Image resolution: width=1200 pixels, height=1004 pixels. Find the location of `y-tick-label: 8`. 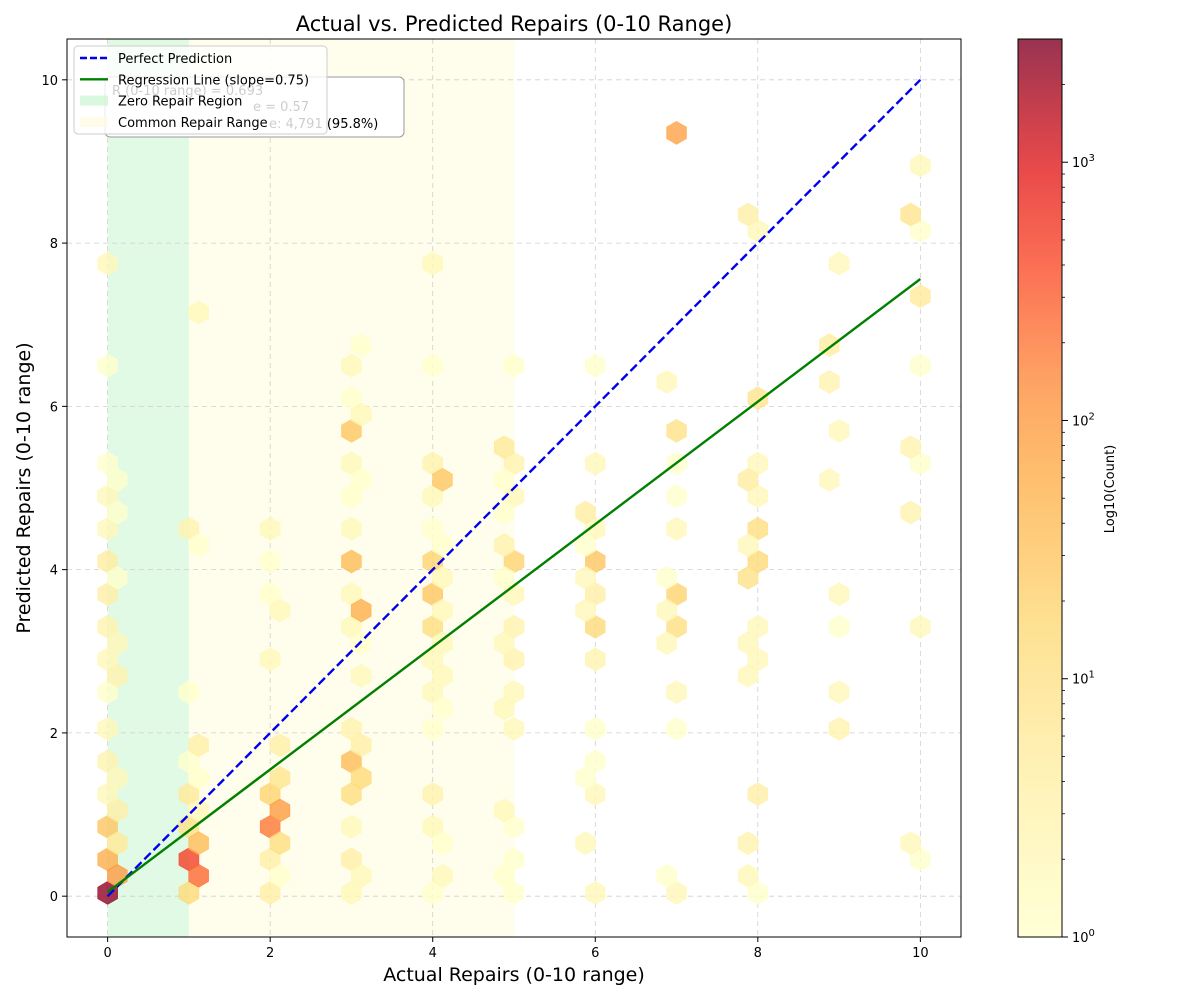

y-tick-label: 8 is located at coordinates (54, 244).